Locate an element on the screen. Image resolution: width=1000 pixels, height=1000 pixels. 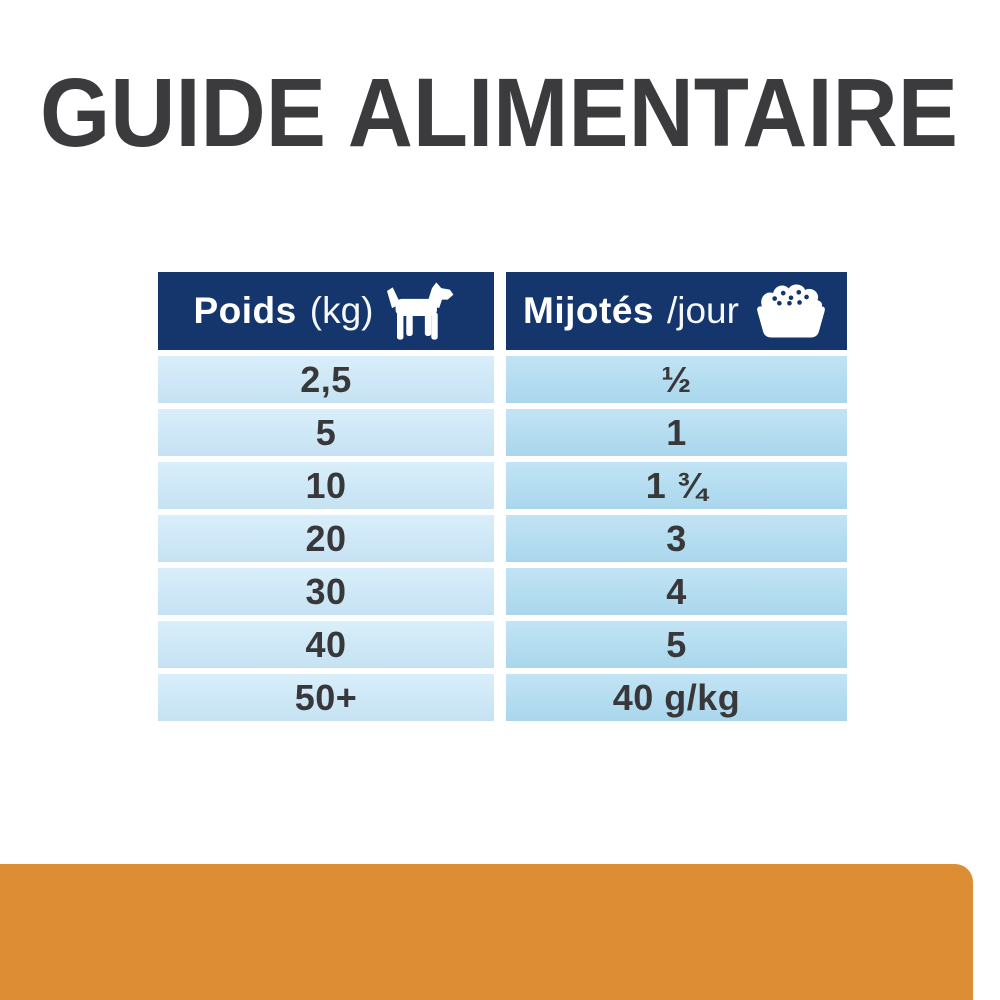
table-cell-mijotes-row7: 40 g/kg is located at coordinates (676, 697).